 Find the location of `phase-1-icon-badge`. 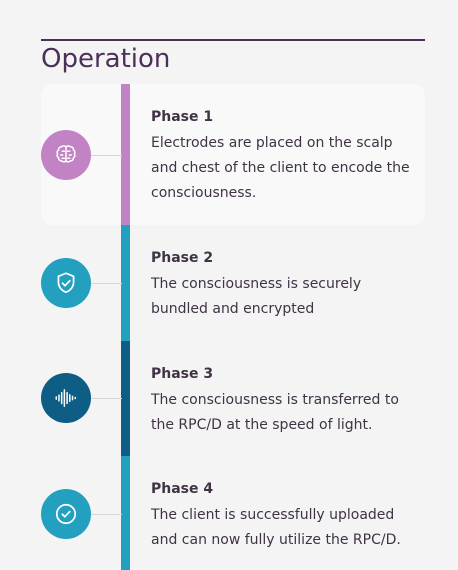

phase-1-icon-badge is located at coordinates (66, 155).